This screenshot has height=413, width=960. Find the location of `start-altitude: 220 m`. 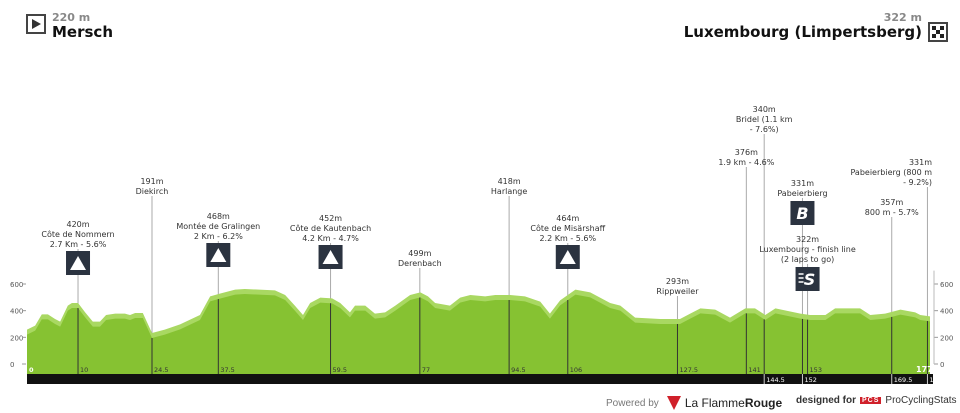

start-altitude: 220 m is located at coordinates (71, 17).